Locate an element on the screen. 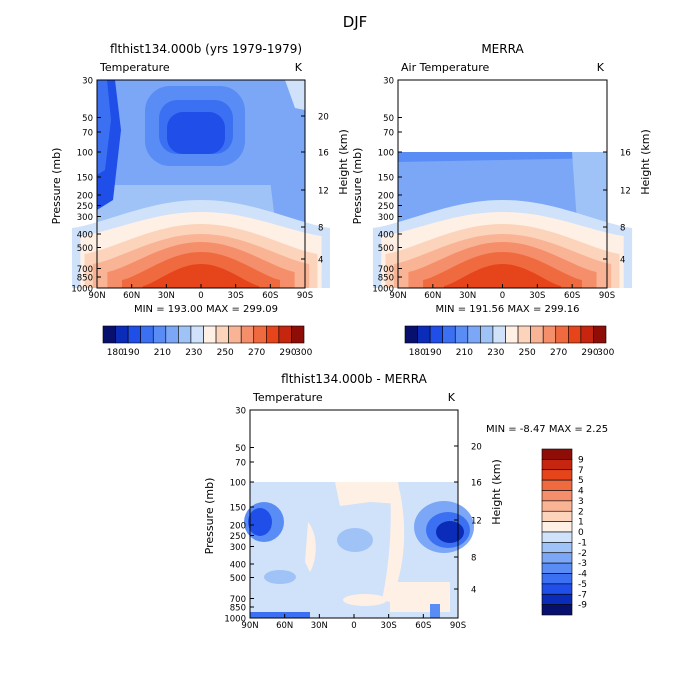 This screenshot has width=700, height=700. colorbar-label: 230 is located at coordinates (495, 353).